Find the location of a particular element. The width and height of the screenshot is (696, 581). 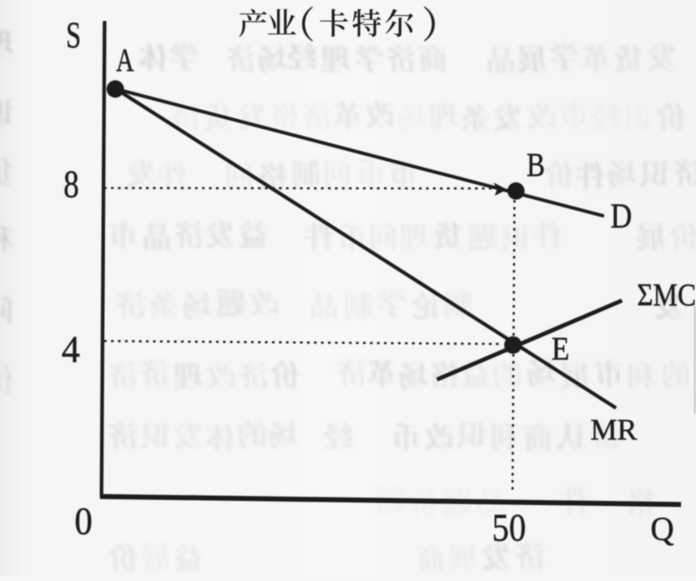

svg-text: E is located at coordinates (561, 350).